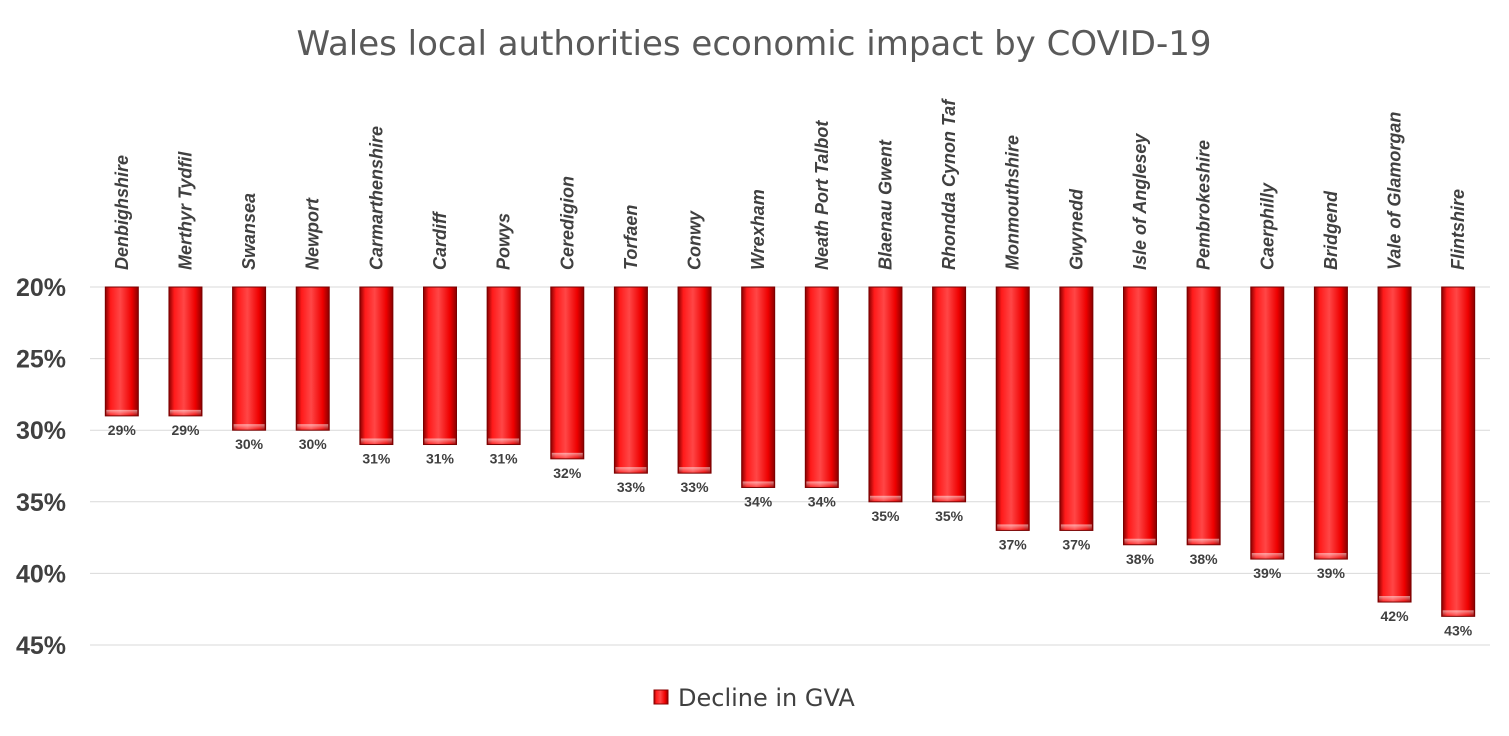 The height and width of the screenshot is (736, 1509). I want to click on data-label: 32%, so click(567, 473).